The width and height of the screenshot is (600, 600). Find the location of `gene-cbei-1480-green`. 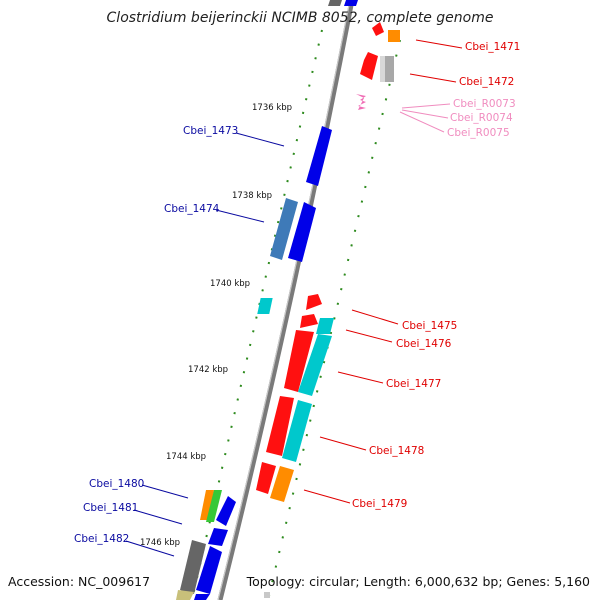

gene-cbei-1480-green is located at coordinates (214, 506).